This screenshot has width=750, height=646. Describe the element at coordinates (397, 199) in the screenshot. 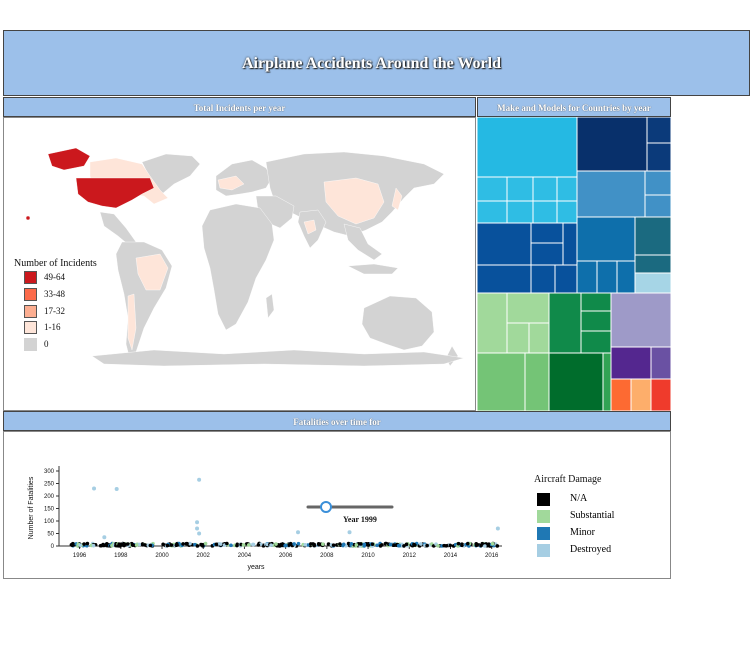

I see `japan` at that location.